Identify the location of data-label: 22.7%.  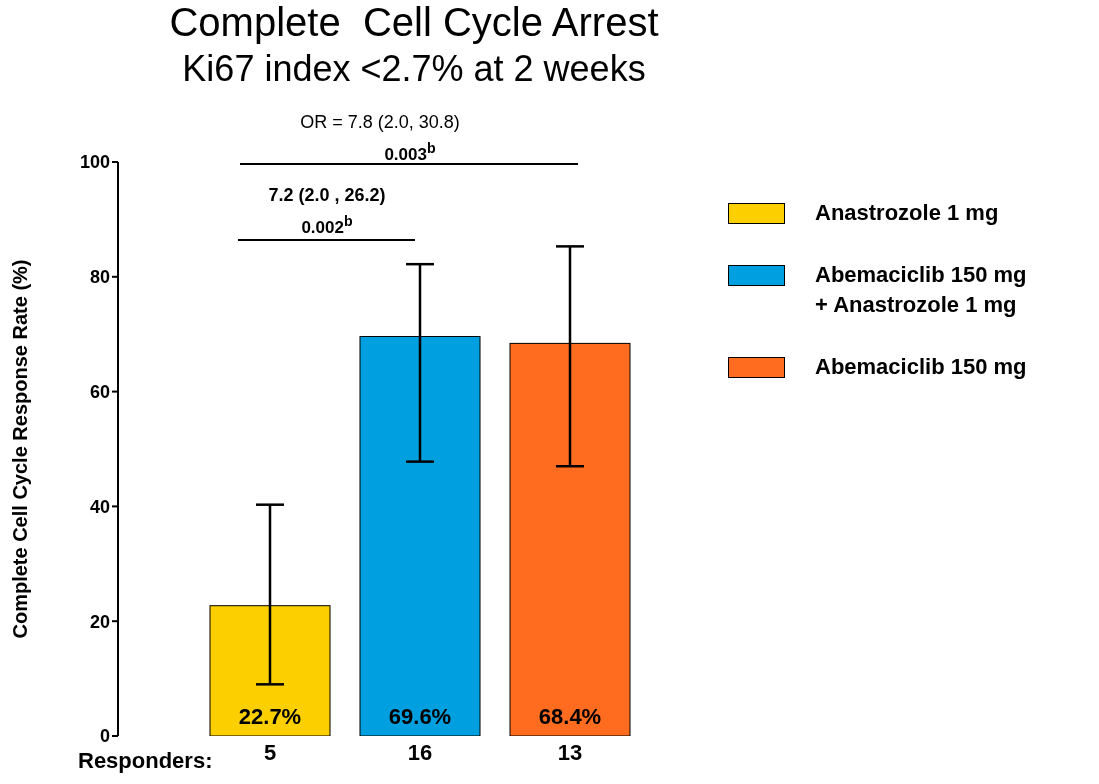
(270, 716).